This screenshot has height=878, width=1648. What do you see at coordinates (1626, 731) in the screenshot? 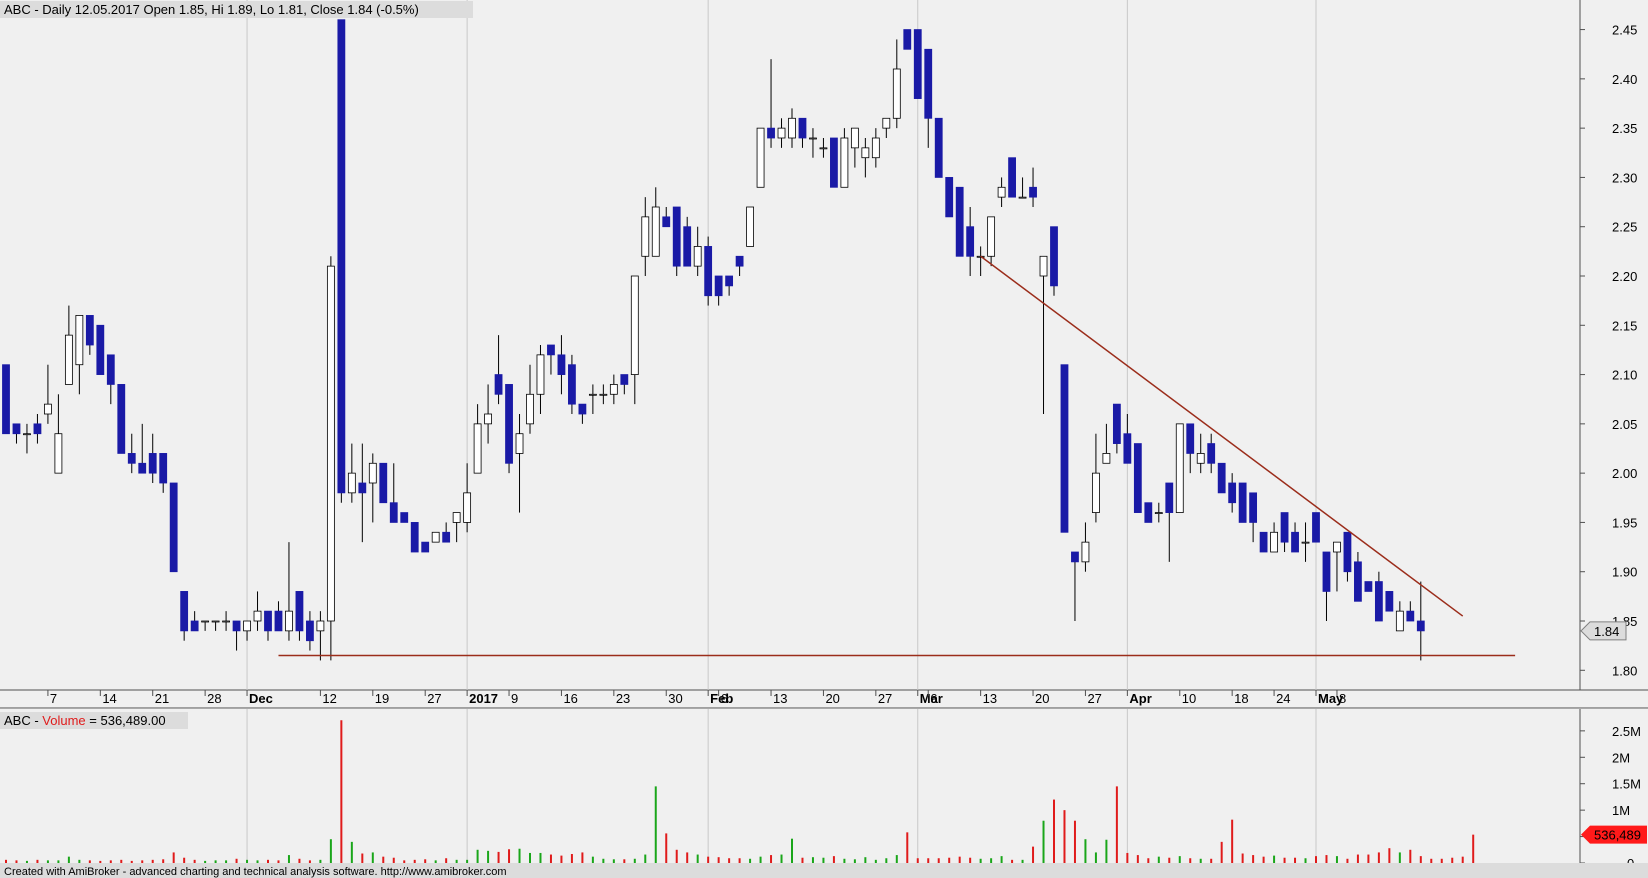
I see `volume-tick-label: 2.5M` at bounding box center [1626, 731].